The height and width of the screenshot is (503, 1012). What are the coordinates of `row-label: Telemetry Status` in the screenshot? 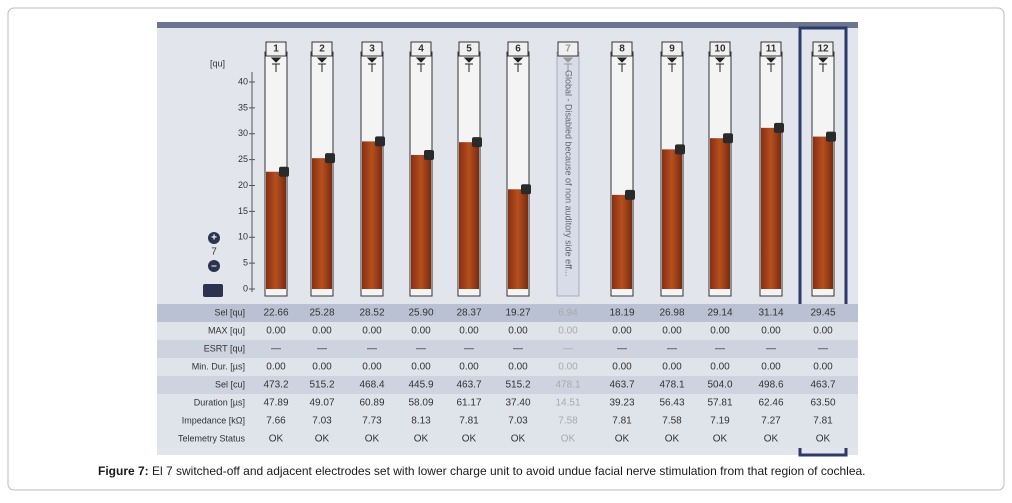 It's located at (212, 438).